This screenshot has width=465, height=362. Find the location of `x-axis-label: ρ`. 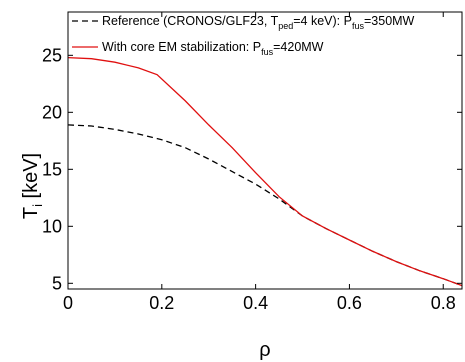

x-axis-label: ρ is located at coordinates (264, 350).